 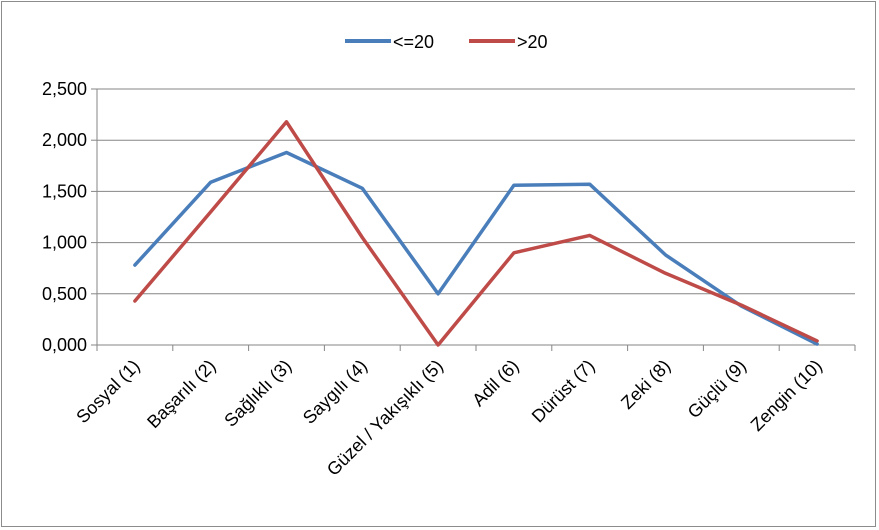 I want to click on y-tick-label: 1,000, so click(x=64, y=243).